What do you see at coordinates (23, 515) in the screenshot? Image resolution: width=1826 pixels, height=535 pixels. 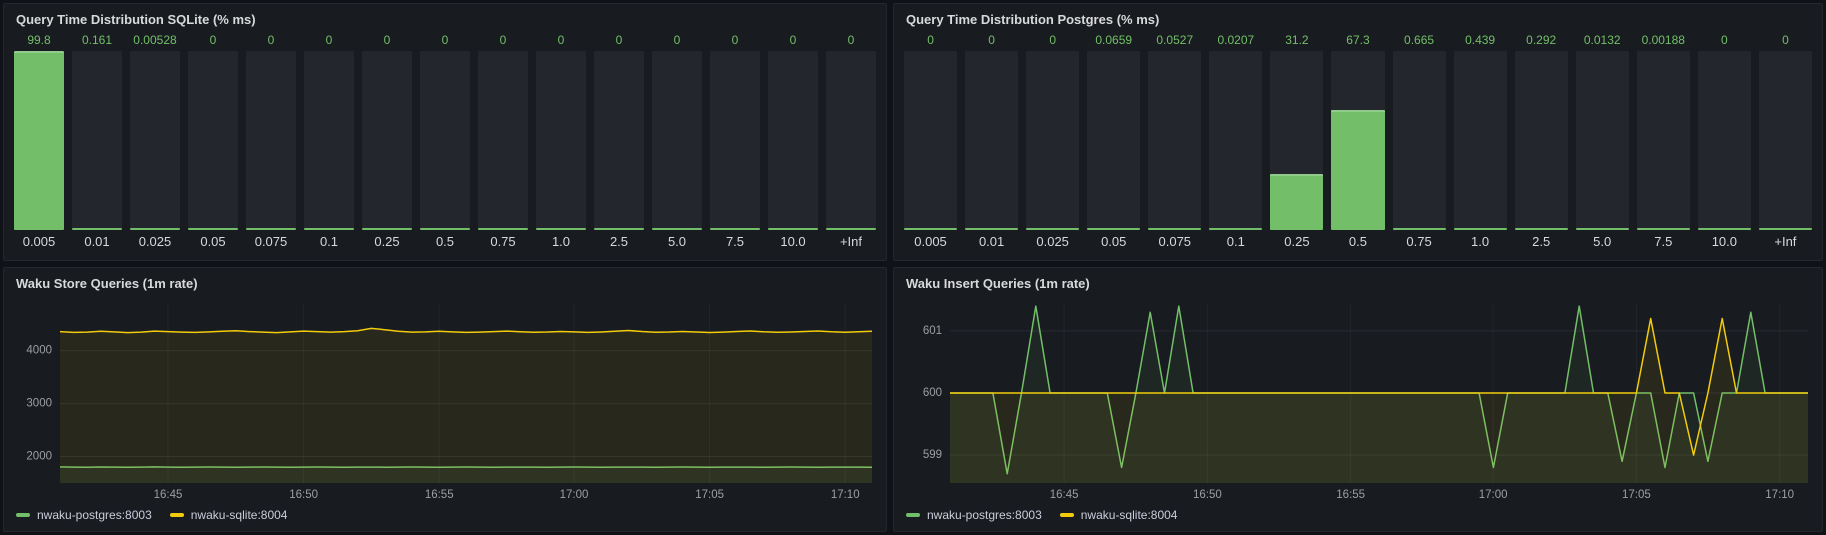 I see `legend-swatch` at bounding box center [23, 515].